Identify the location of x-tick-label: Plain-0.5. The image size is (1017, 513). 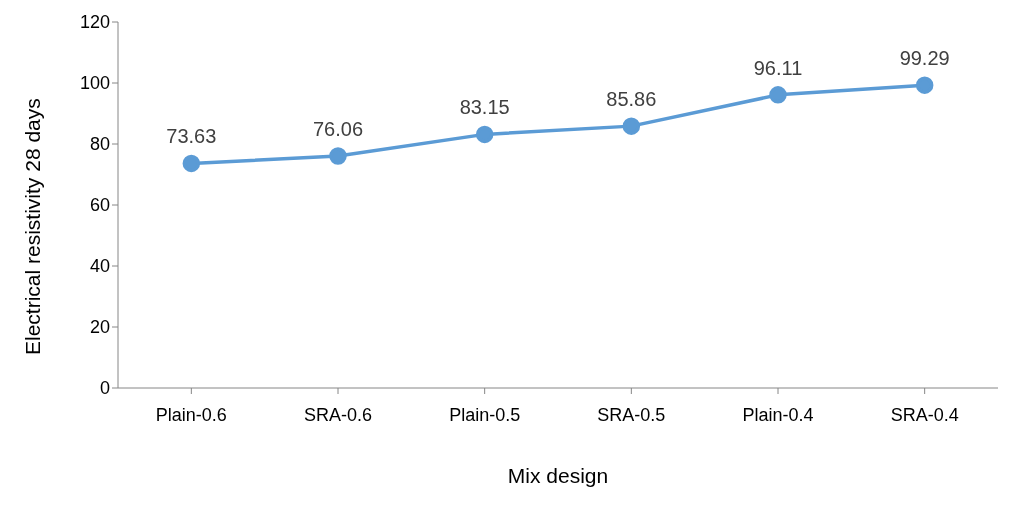
(485, 414).